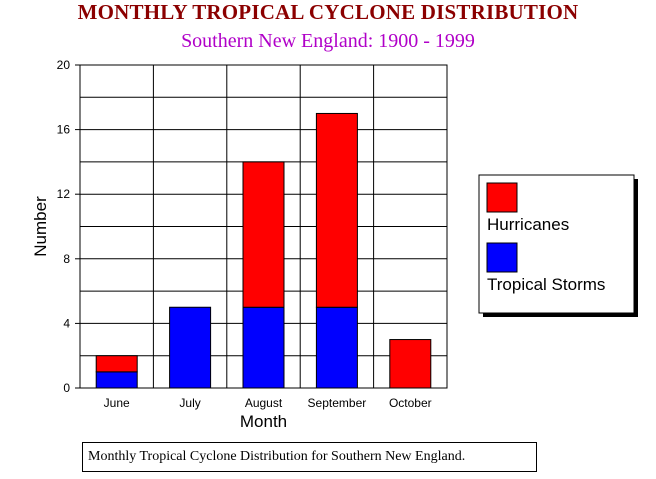  What do you see at coordinates (189, 403) in the screenshot?
I see `x-tick-label: July` at bounding box center [189, 403].